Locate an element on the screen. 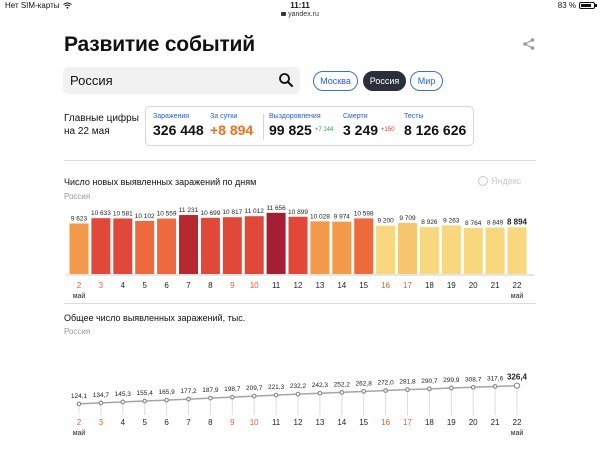  yandex-watermark: Яндекс is located at coordinates (499, 181).